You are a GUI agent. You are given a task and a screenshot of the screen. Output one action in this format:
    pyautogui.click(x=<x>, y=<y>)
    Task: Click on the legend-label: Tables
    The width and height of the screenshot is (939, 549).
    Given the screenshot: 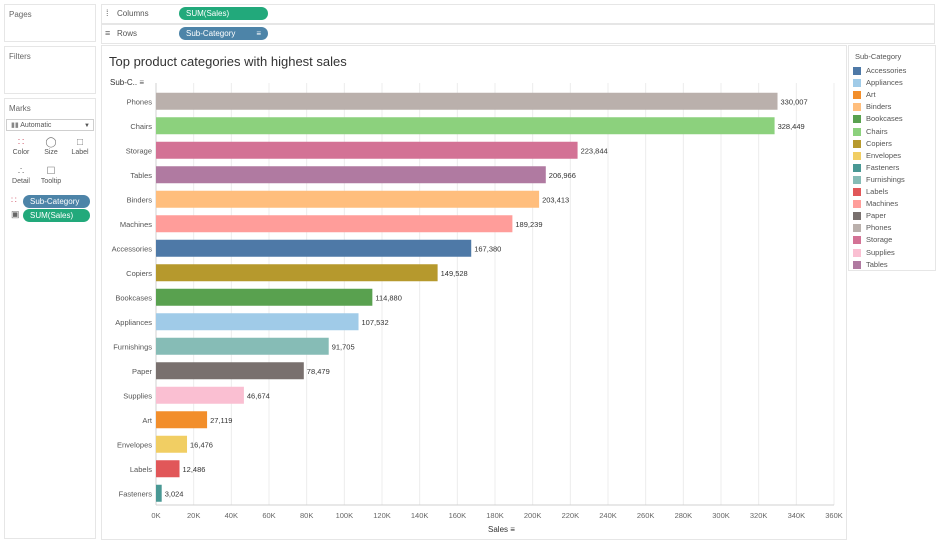 What is the action you would take?
    pyautogui.click(x=877, y=264)
    